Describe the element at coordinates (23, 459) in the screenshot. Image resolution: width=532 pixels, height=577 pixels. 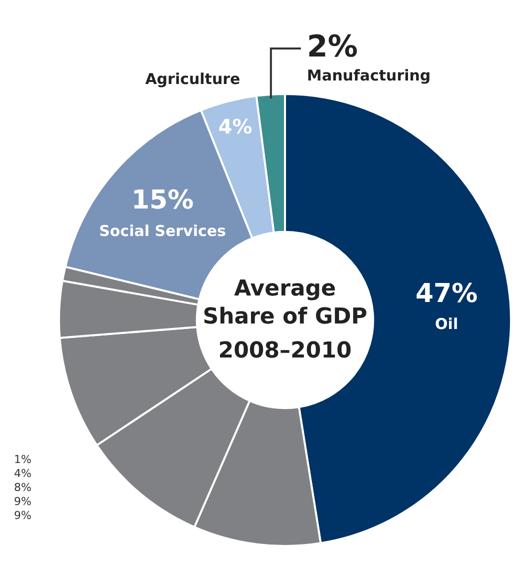
I see `text: 1%` at that location.